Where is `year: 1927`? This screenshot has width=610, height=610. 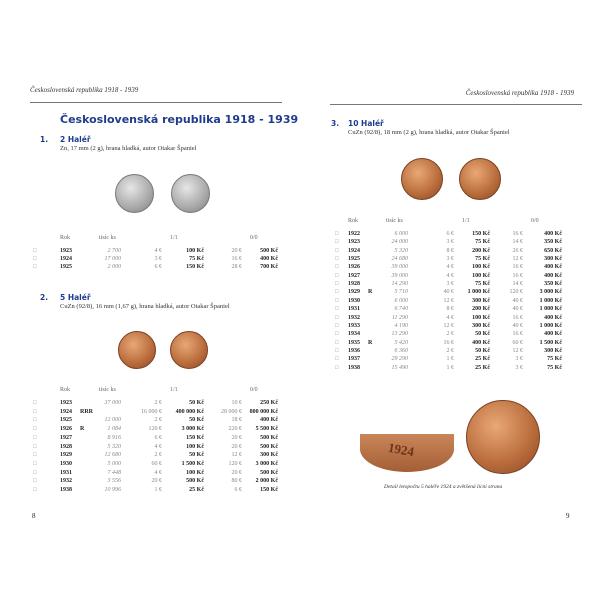 year: 1927 is located at coordinates (354, 275).